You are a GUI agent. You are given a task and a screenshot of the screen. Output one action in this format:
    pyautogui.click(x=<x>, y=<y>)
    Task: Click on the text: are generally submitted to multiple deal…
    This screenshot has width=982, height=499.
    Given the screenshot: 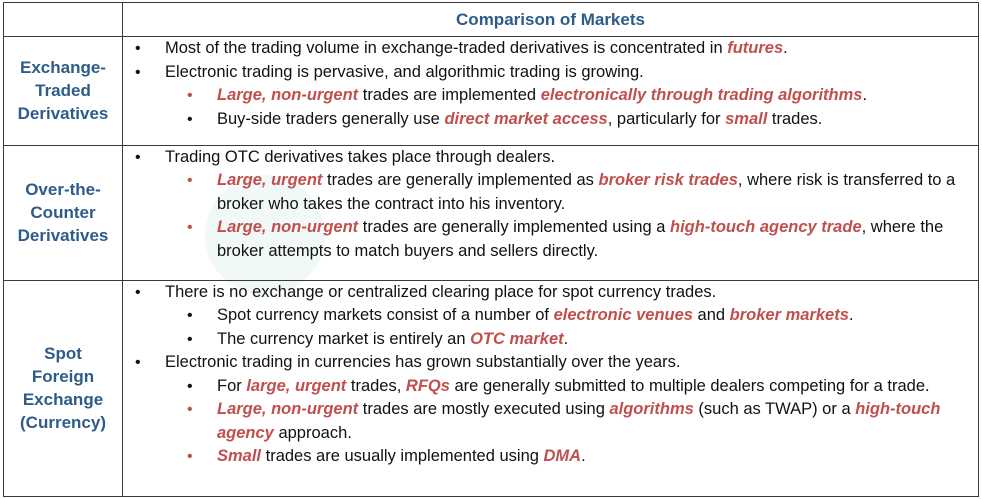 What is the action you would take?
    pyautogui.click(x=689, y=385)
    